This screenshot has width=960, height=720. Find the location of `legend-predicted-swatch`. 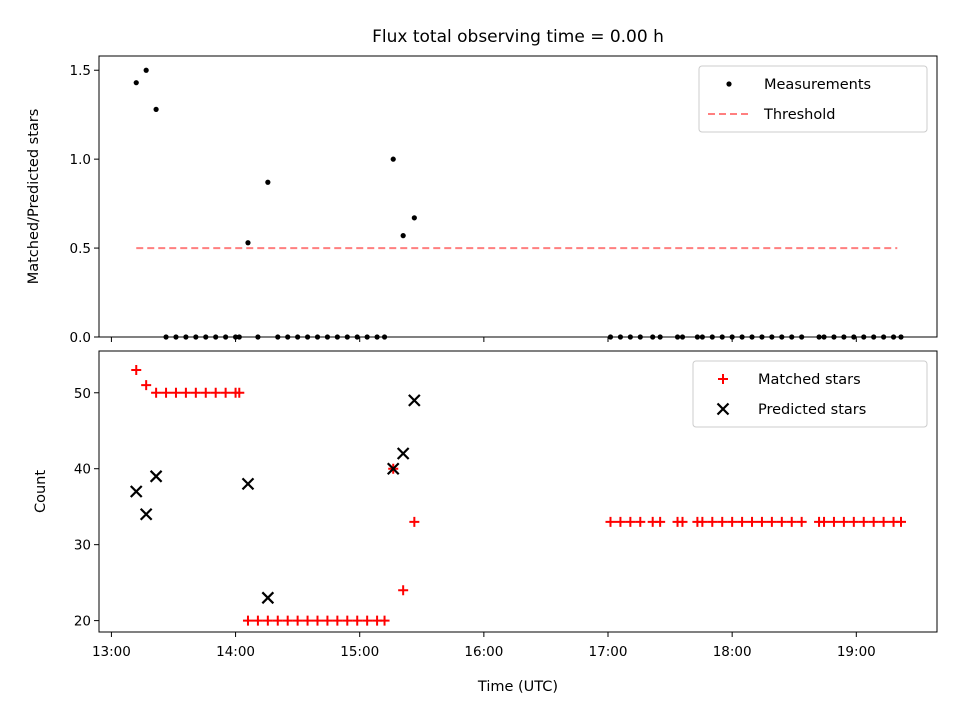

legend-predicted-swatch is located at coordinates (723, 409).